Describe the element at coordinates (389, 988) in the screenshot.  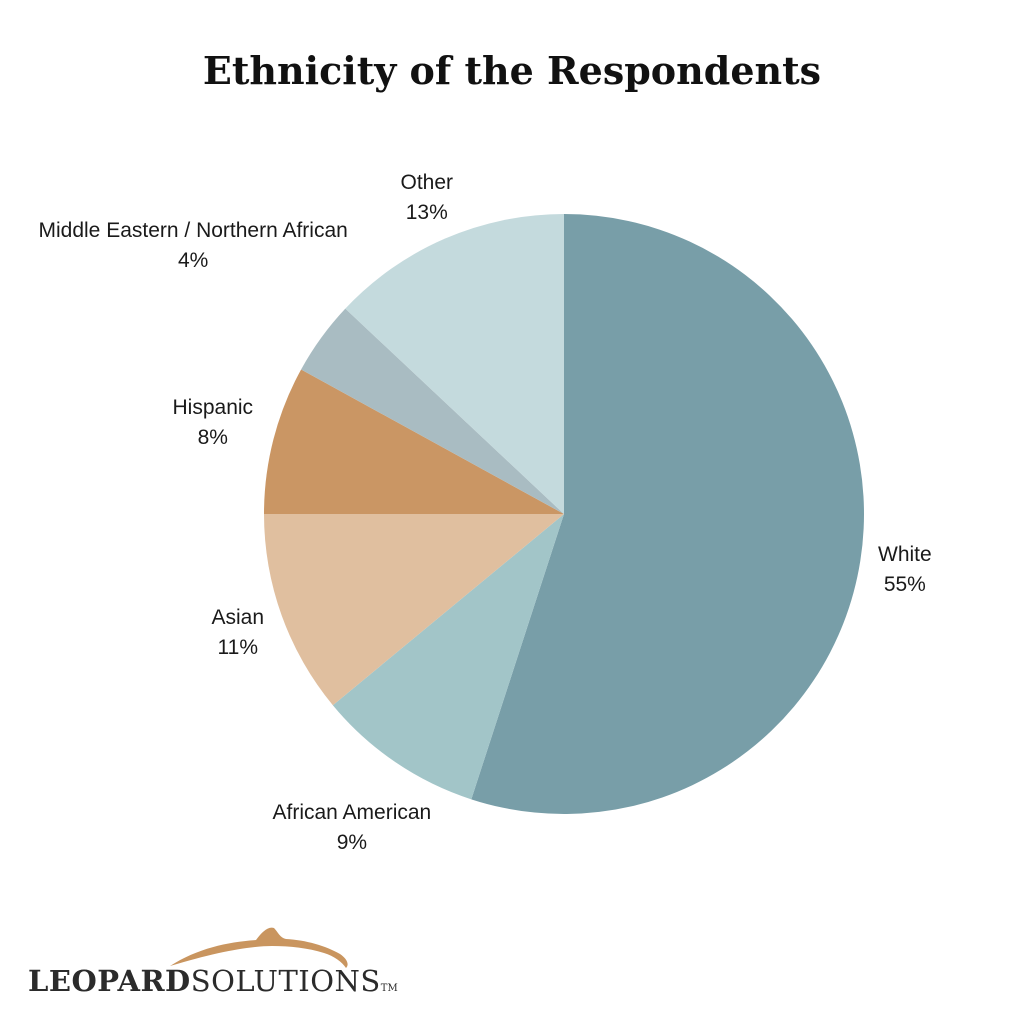
I see `logo-trademark: TM` at that location.